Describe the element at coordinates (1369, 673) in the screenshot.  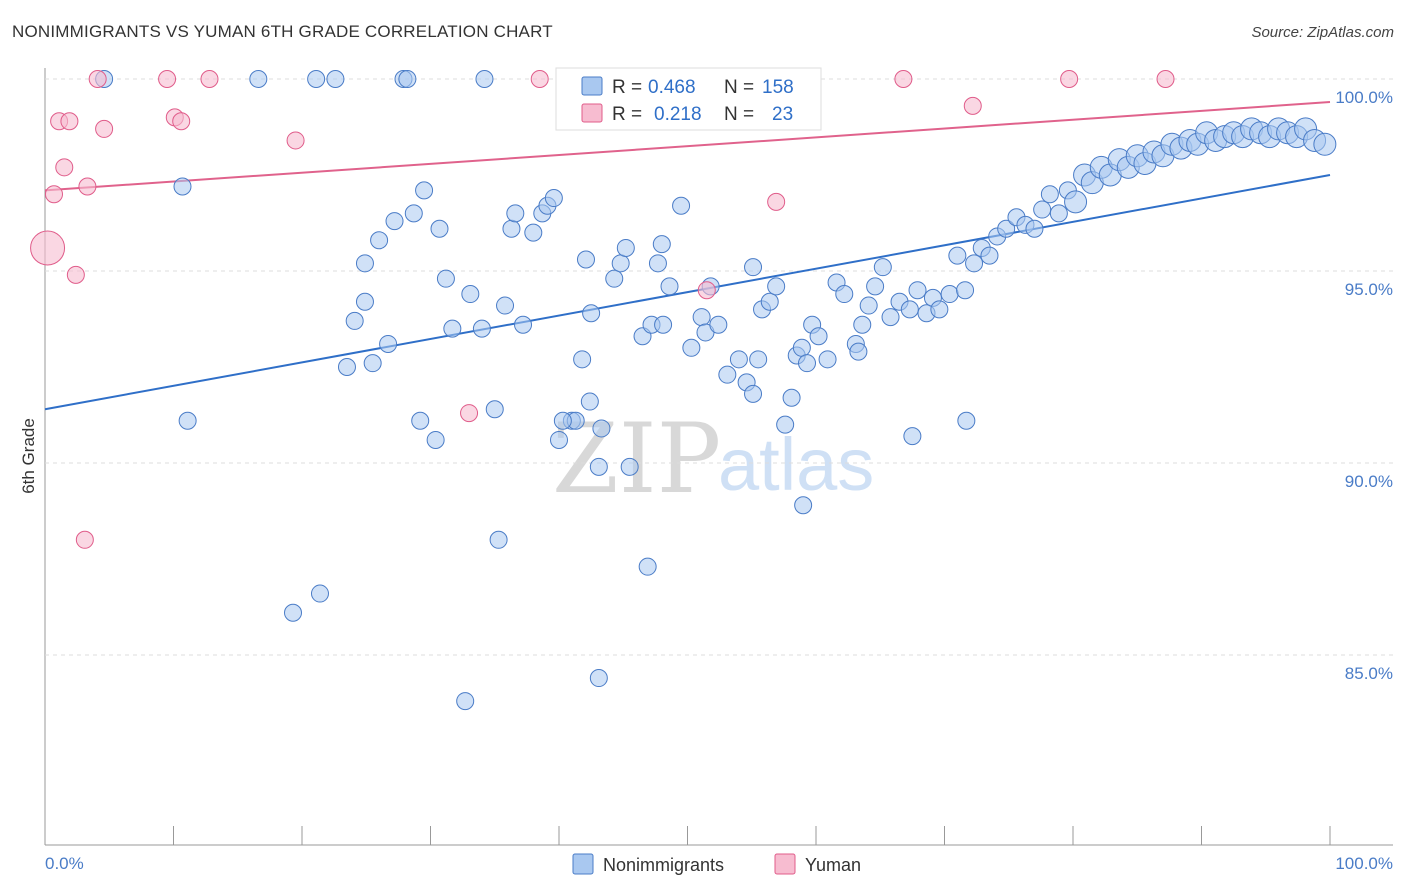
I see `y-tick-label: 85.0%` at that location.